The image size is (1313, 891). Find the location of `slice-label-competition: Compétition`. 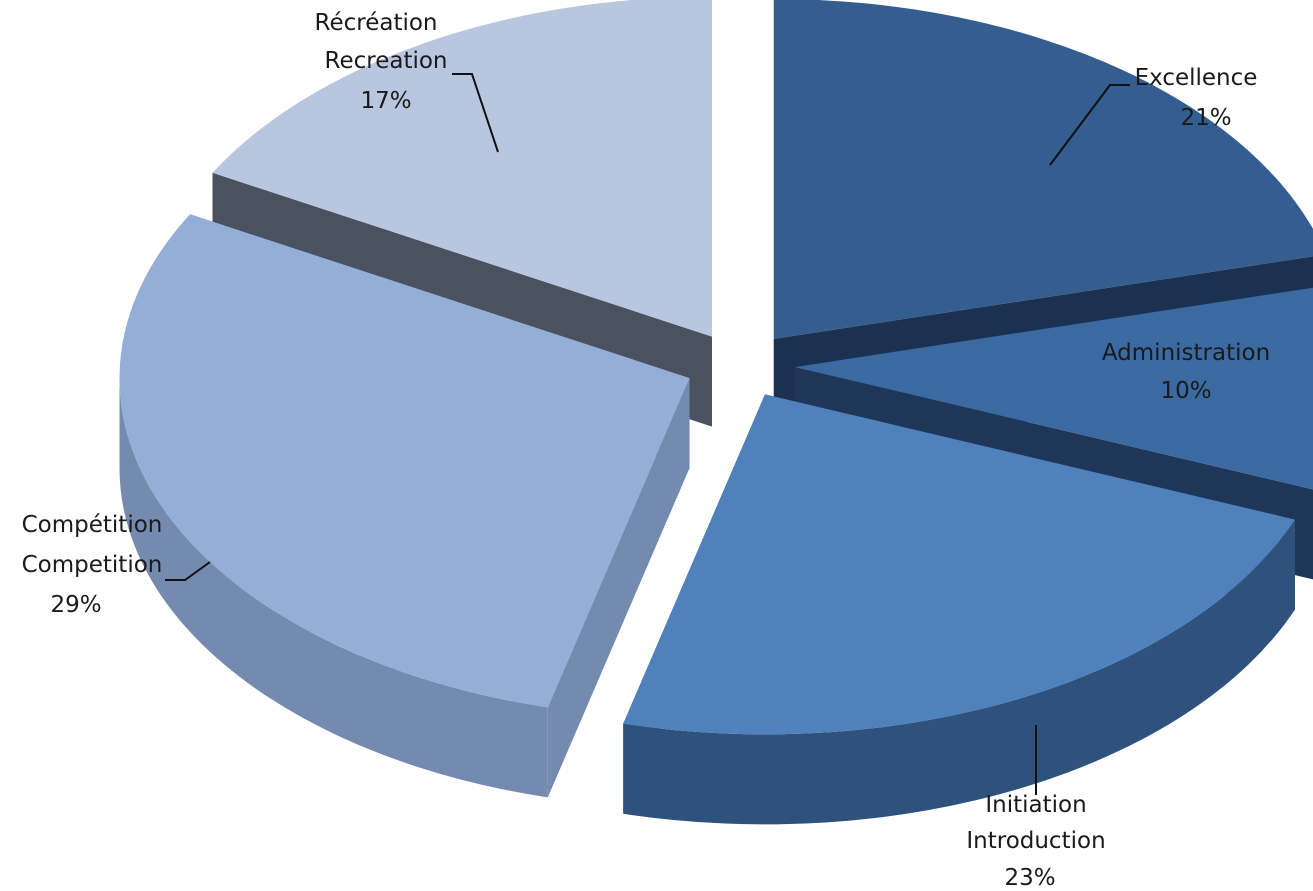

slice-label-competition: Compétition is located at coordinates (92, 525).